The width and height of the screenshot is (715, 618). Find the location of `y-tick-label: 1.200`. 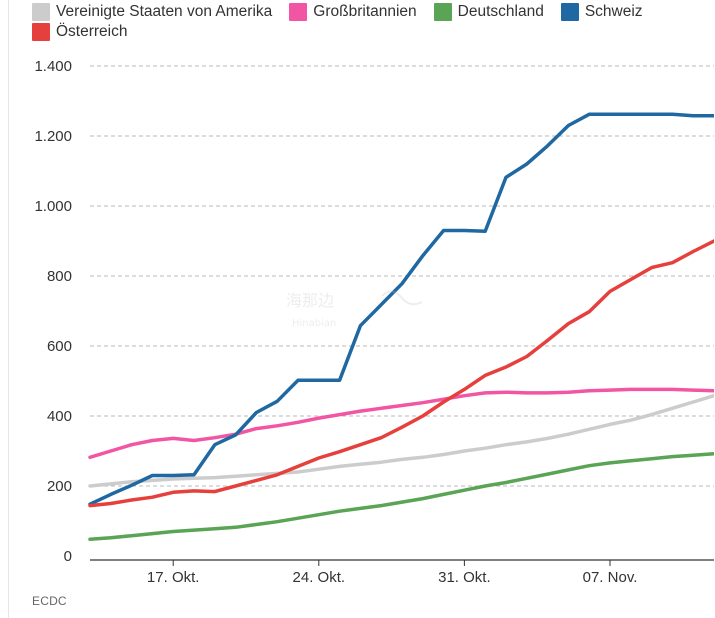

y-tick-label: 1.200 is located at coordinates (53, 136).